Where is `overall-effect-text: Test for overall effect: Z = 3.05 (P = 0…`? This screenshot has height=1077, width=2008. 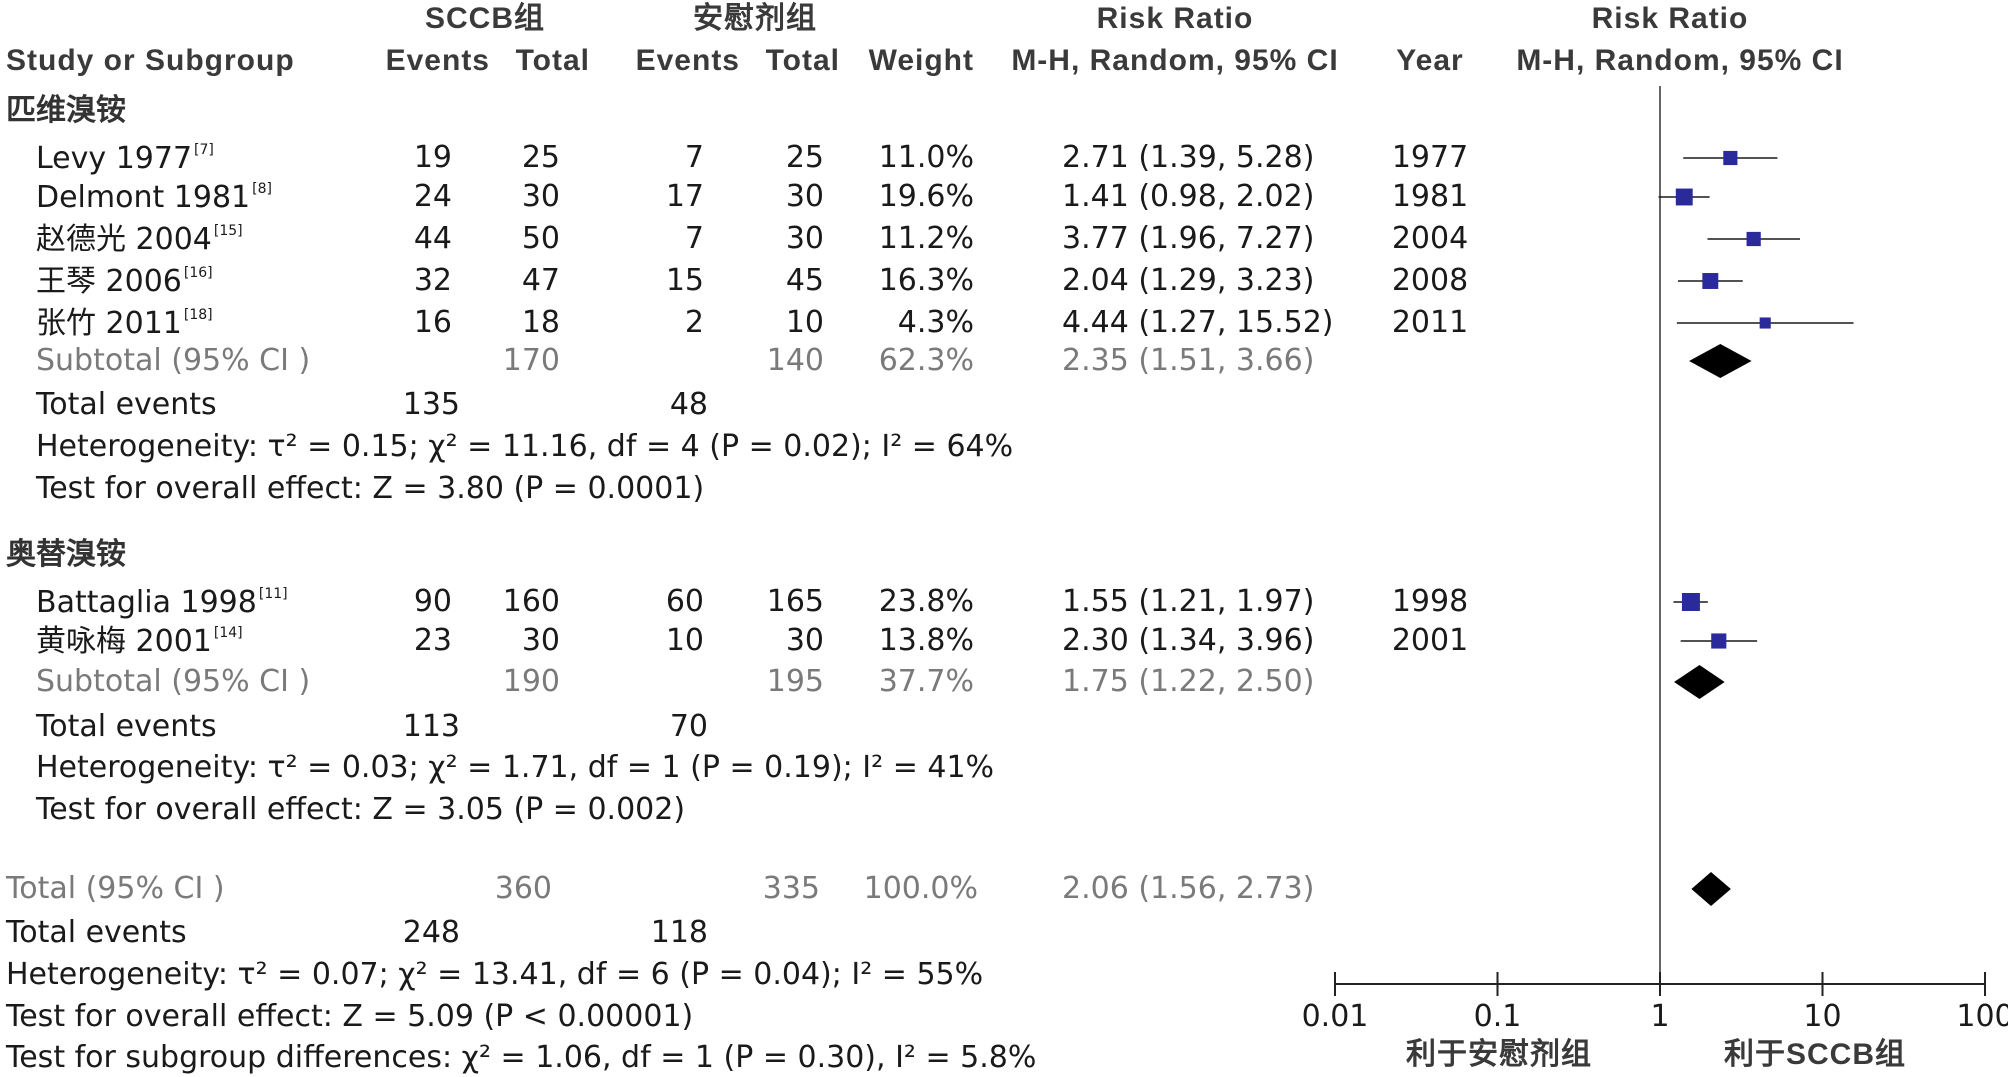
overall-effect-text: Test for overall effect: Z = 3.05 (P = 0… is located at coordinates (361, 809).